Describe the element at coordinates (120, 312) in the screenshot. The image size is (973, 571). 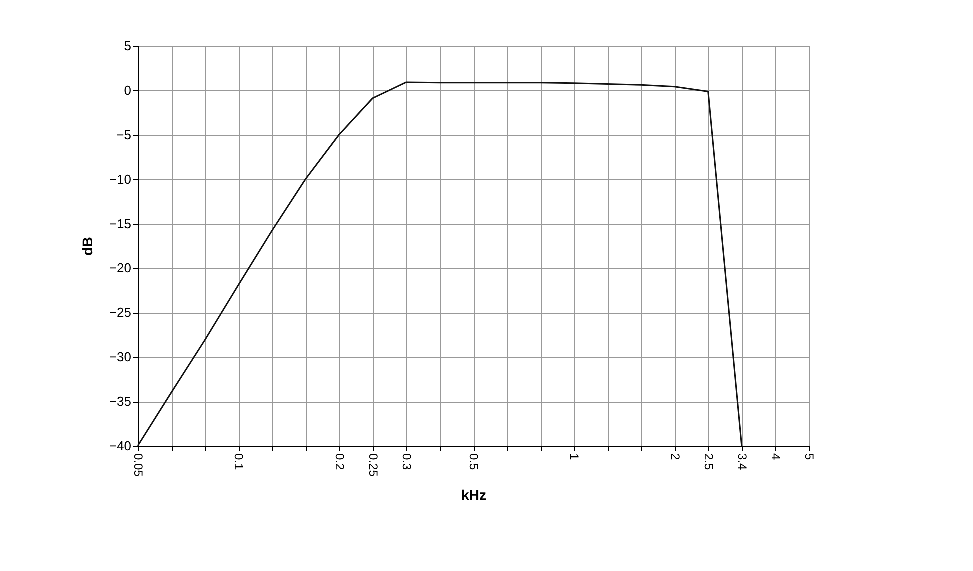
I see `y-tick-label: −25` at that location.